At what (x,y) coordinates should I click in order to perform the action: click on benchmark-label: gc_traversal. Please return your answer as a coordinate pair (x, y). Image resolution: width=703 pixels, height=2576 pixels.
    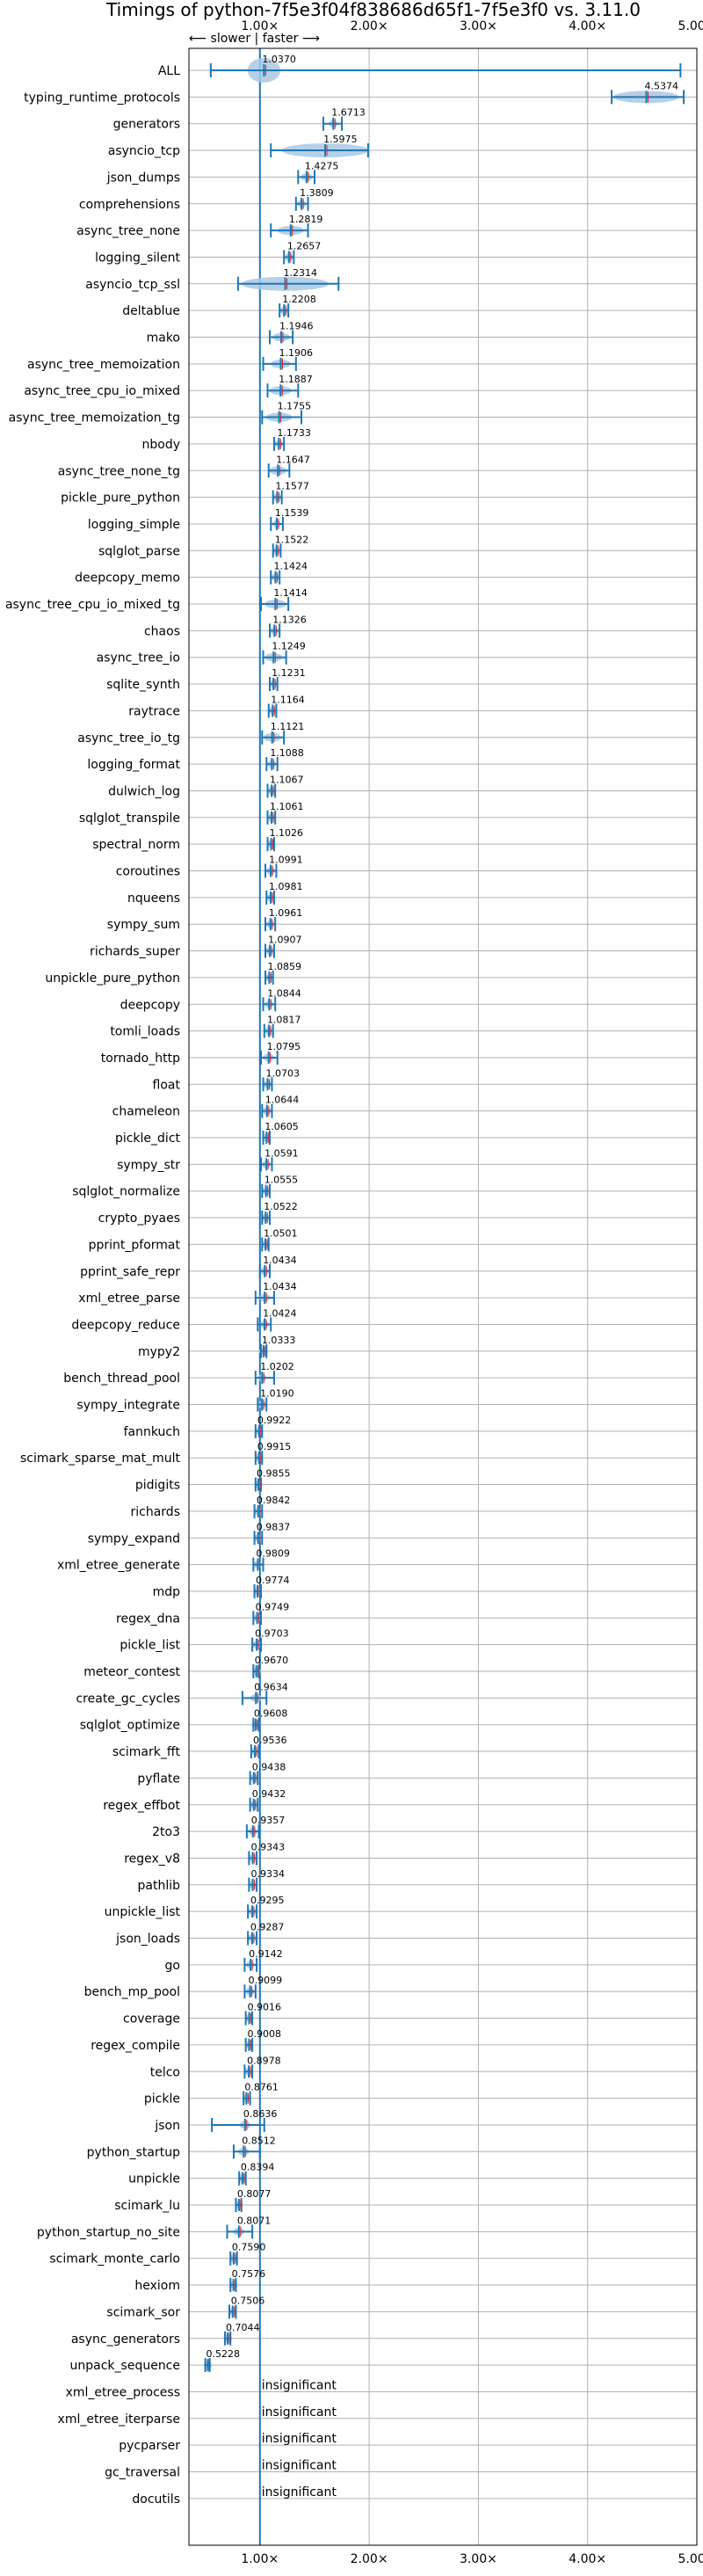
    Looking at the image, I should click on (142, 2473).